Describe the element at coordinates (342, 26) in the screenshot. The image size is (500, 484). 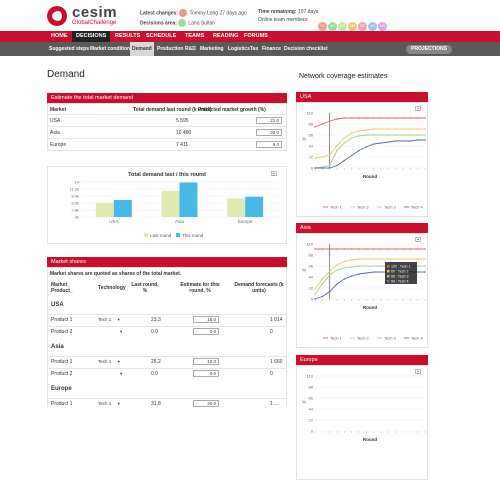
I see `member-avatar: AD` at that location.